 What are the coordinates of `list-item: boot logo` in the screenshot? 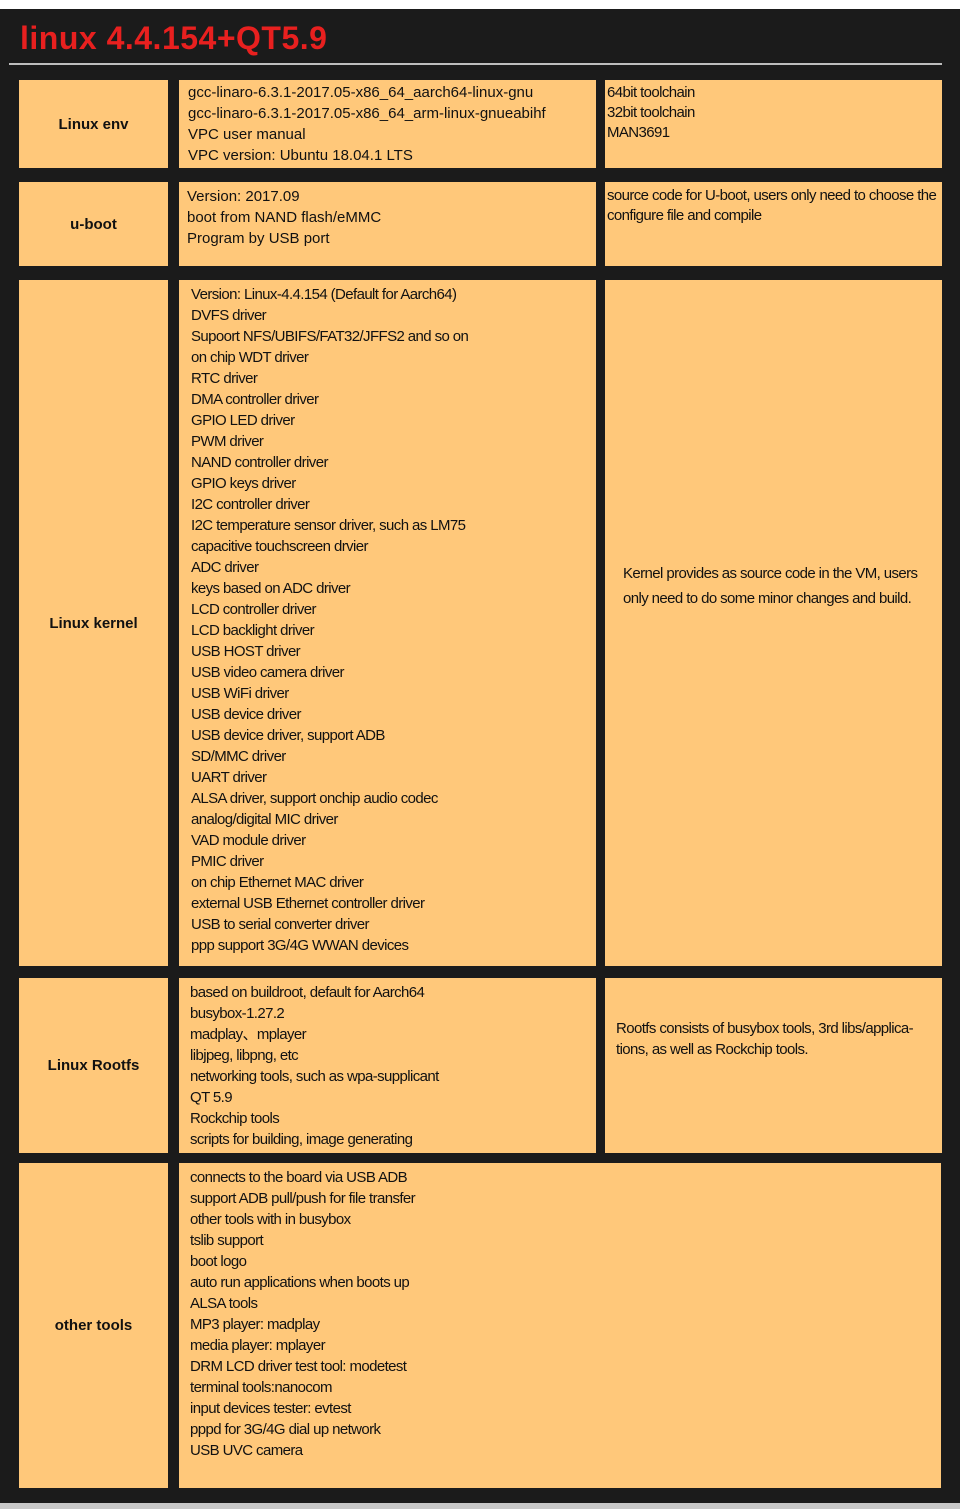 It's located at (218, 1261).